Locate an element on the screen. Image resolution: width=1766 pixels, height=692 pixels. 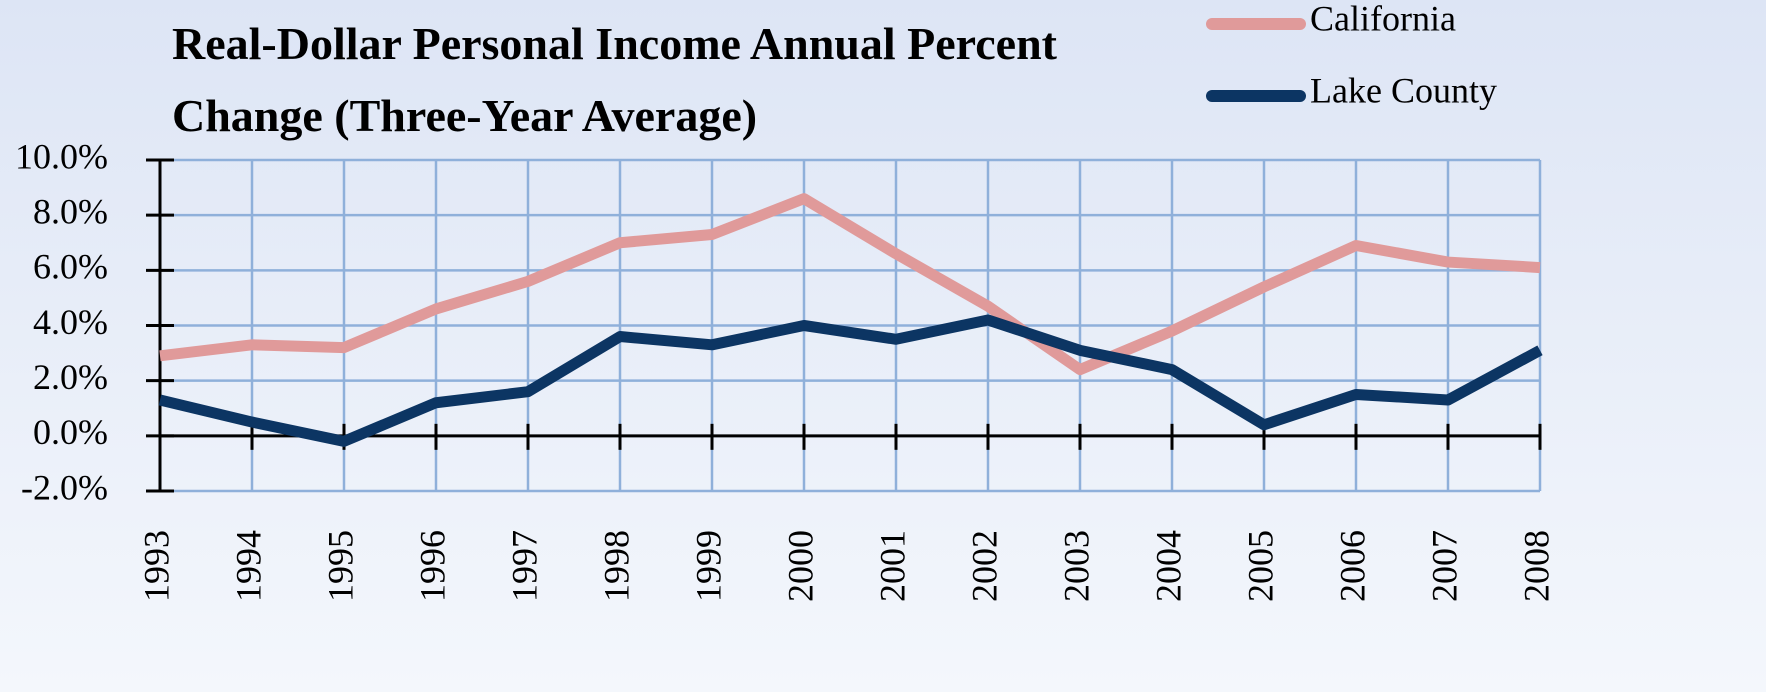
y-tick-label: -2.0% is located at coordinates (64, 487).